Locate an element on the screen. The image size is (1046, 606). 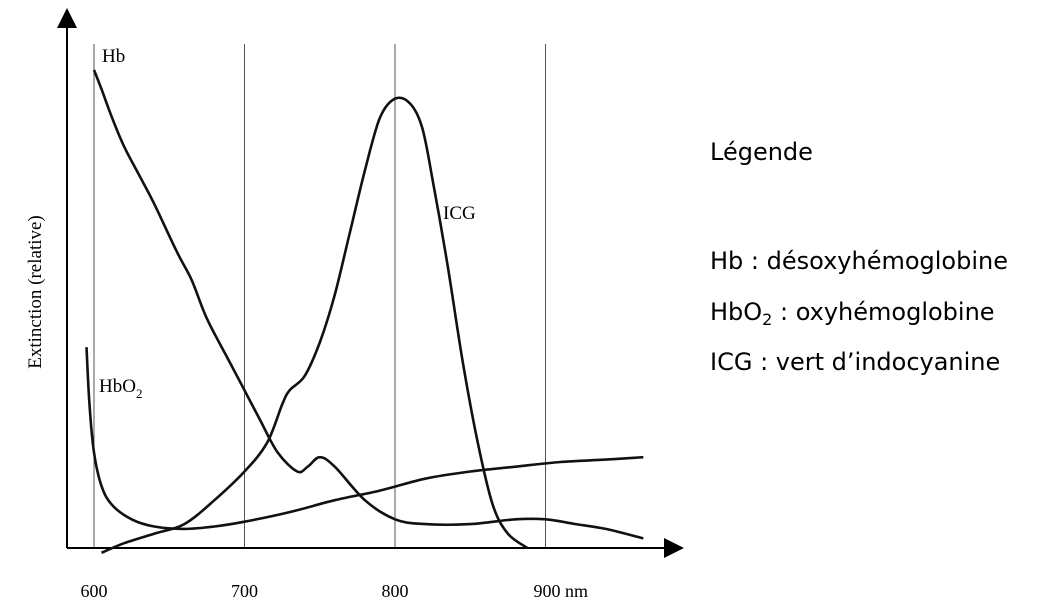
legend-entry-icg: ICG : vert d’indocyanine is located at coordinates (855, 364).